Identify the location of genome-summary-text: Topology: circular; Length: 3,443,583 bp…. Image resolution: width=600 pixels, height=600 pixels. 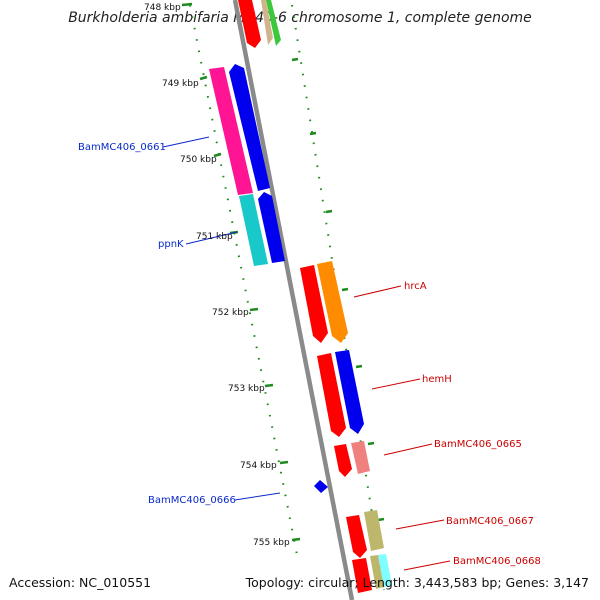
(417, 582).